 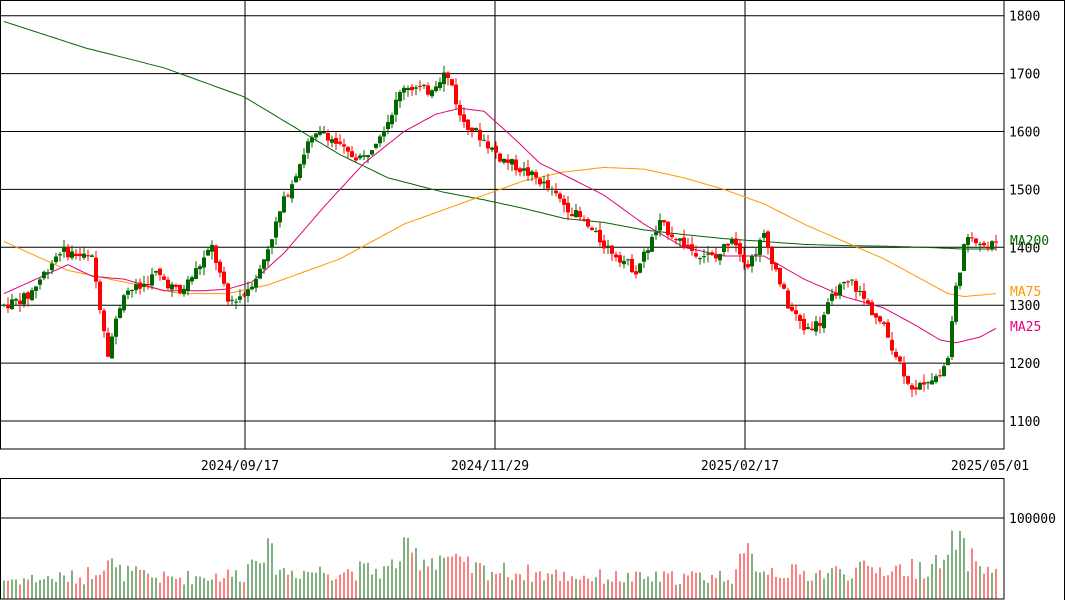 What do you see at coordinates (1029, 241) in the screenshot?
I see `legend-ma200: MA200` at bounding box center [1029, 241].